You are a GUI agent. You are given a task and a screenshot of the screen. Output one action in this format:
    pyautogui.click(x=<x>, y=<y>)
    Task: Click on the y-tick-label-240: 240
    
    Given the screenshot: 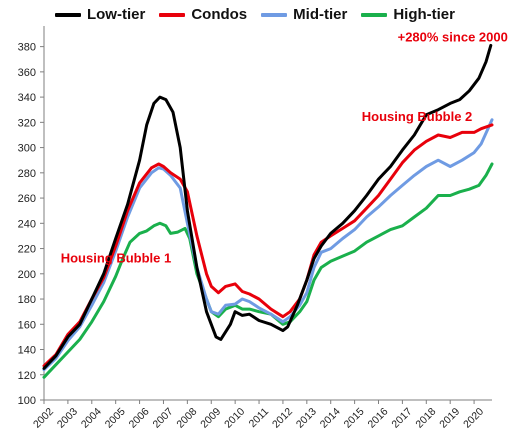 What is the action you would take?
    pyautogui.click(x=27, y=224)
    